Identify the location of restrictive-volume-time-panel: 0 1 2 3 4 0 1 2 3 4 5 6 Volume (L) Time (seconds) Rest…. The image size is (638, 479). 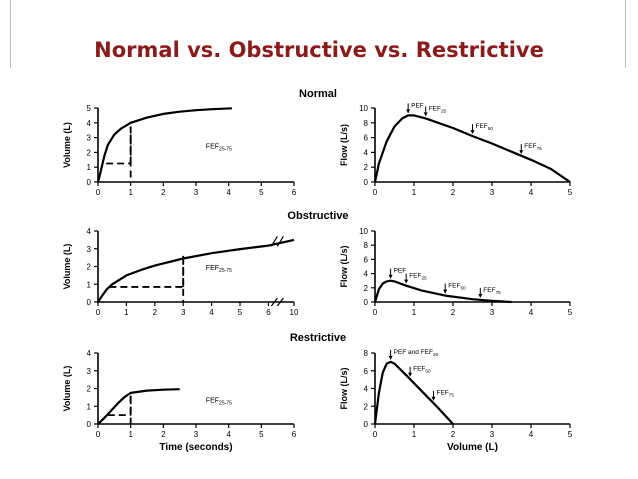
(204, 392).